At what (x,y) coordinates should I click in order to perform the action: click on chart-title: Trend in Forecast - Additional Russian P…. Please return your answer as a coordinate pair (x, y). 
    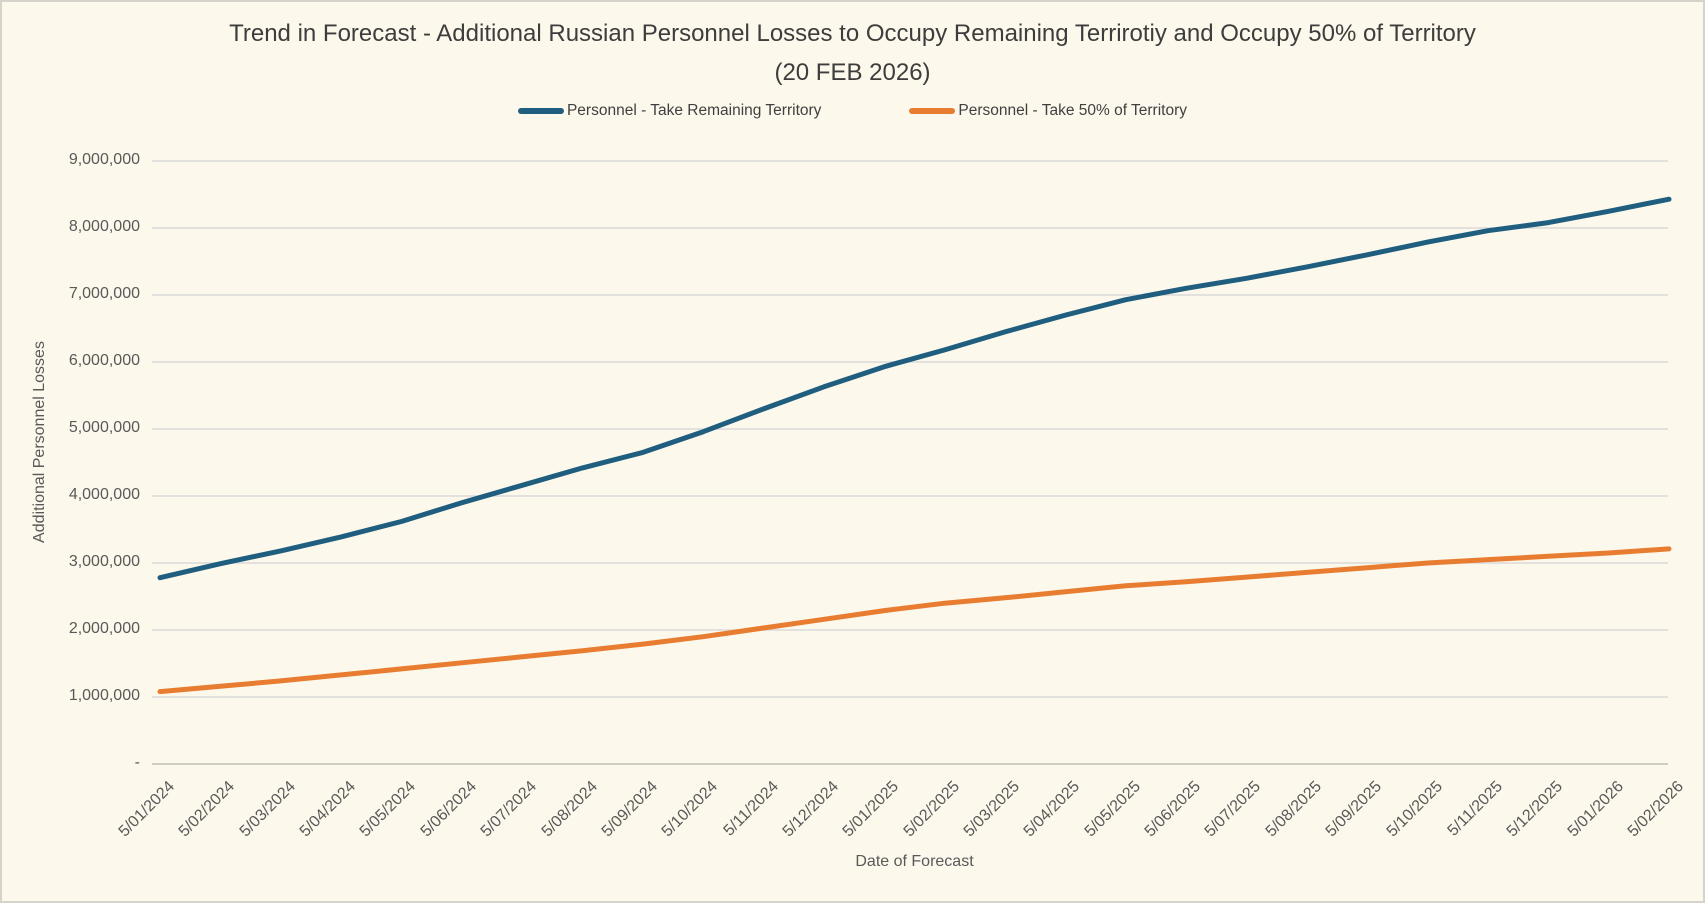
    Looking at the image, I should click on (852, 53).